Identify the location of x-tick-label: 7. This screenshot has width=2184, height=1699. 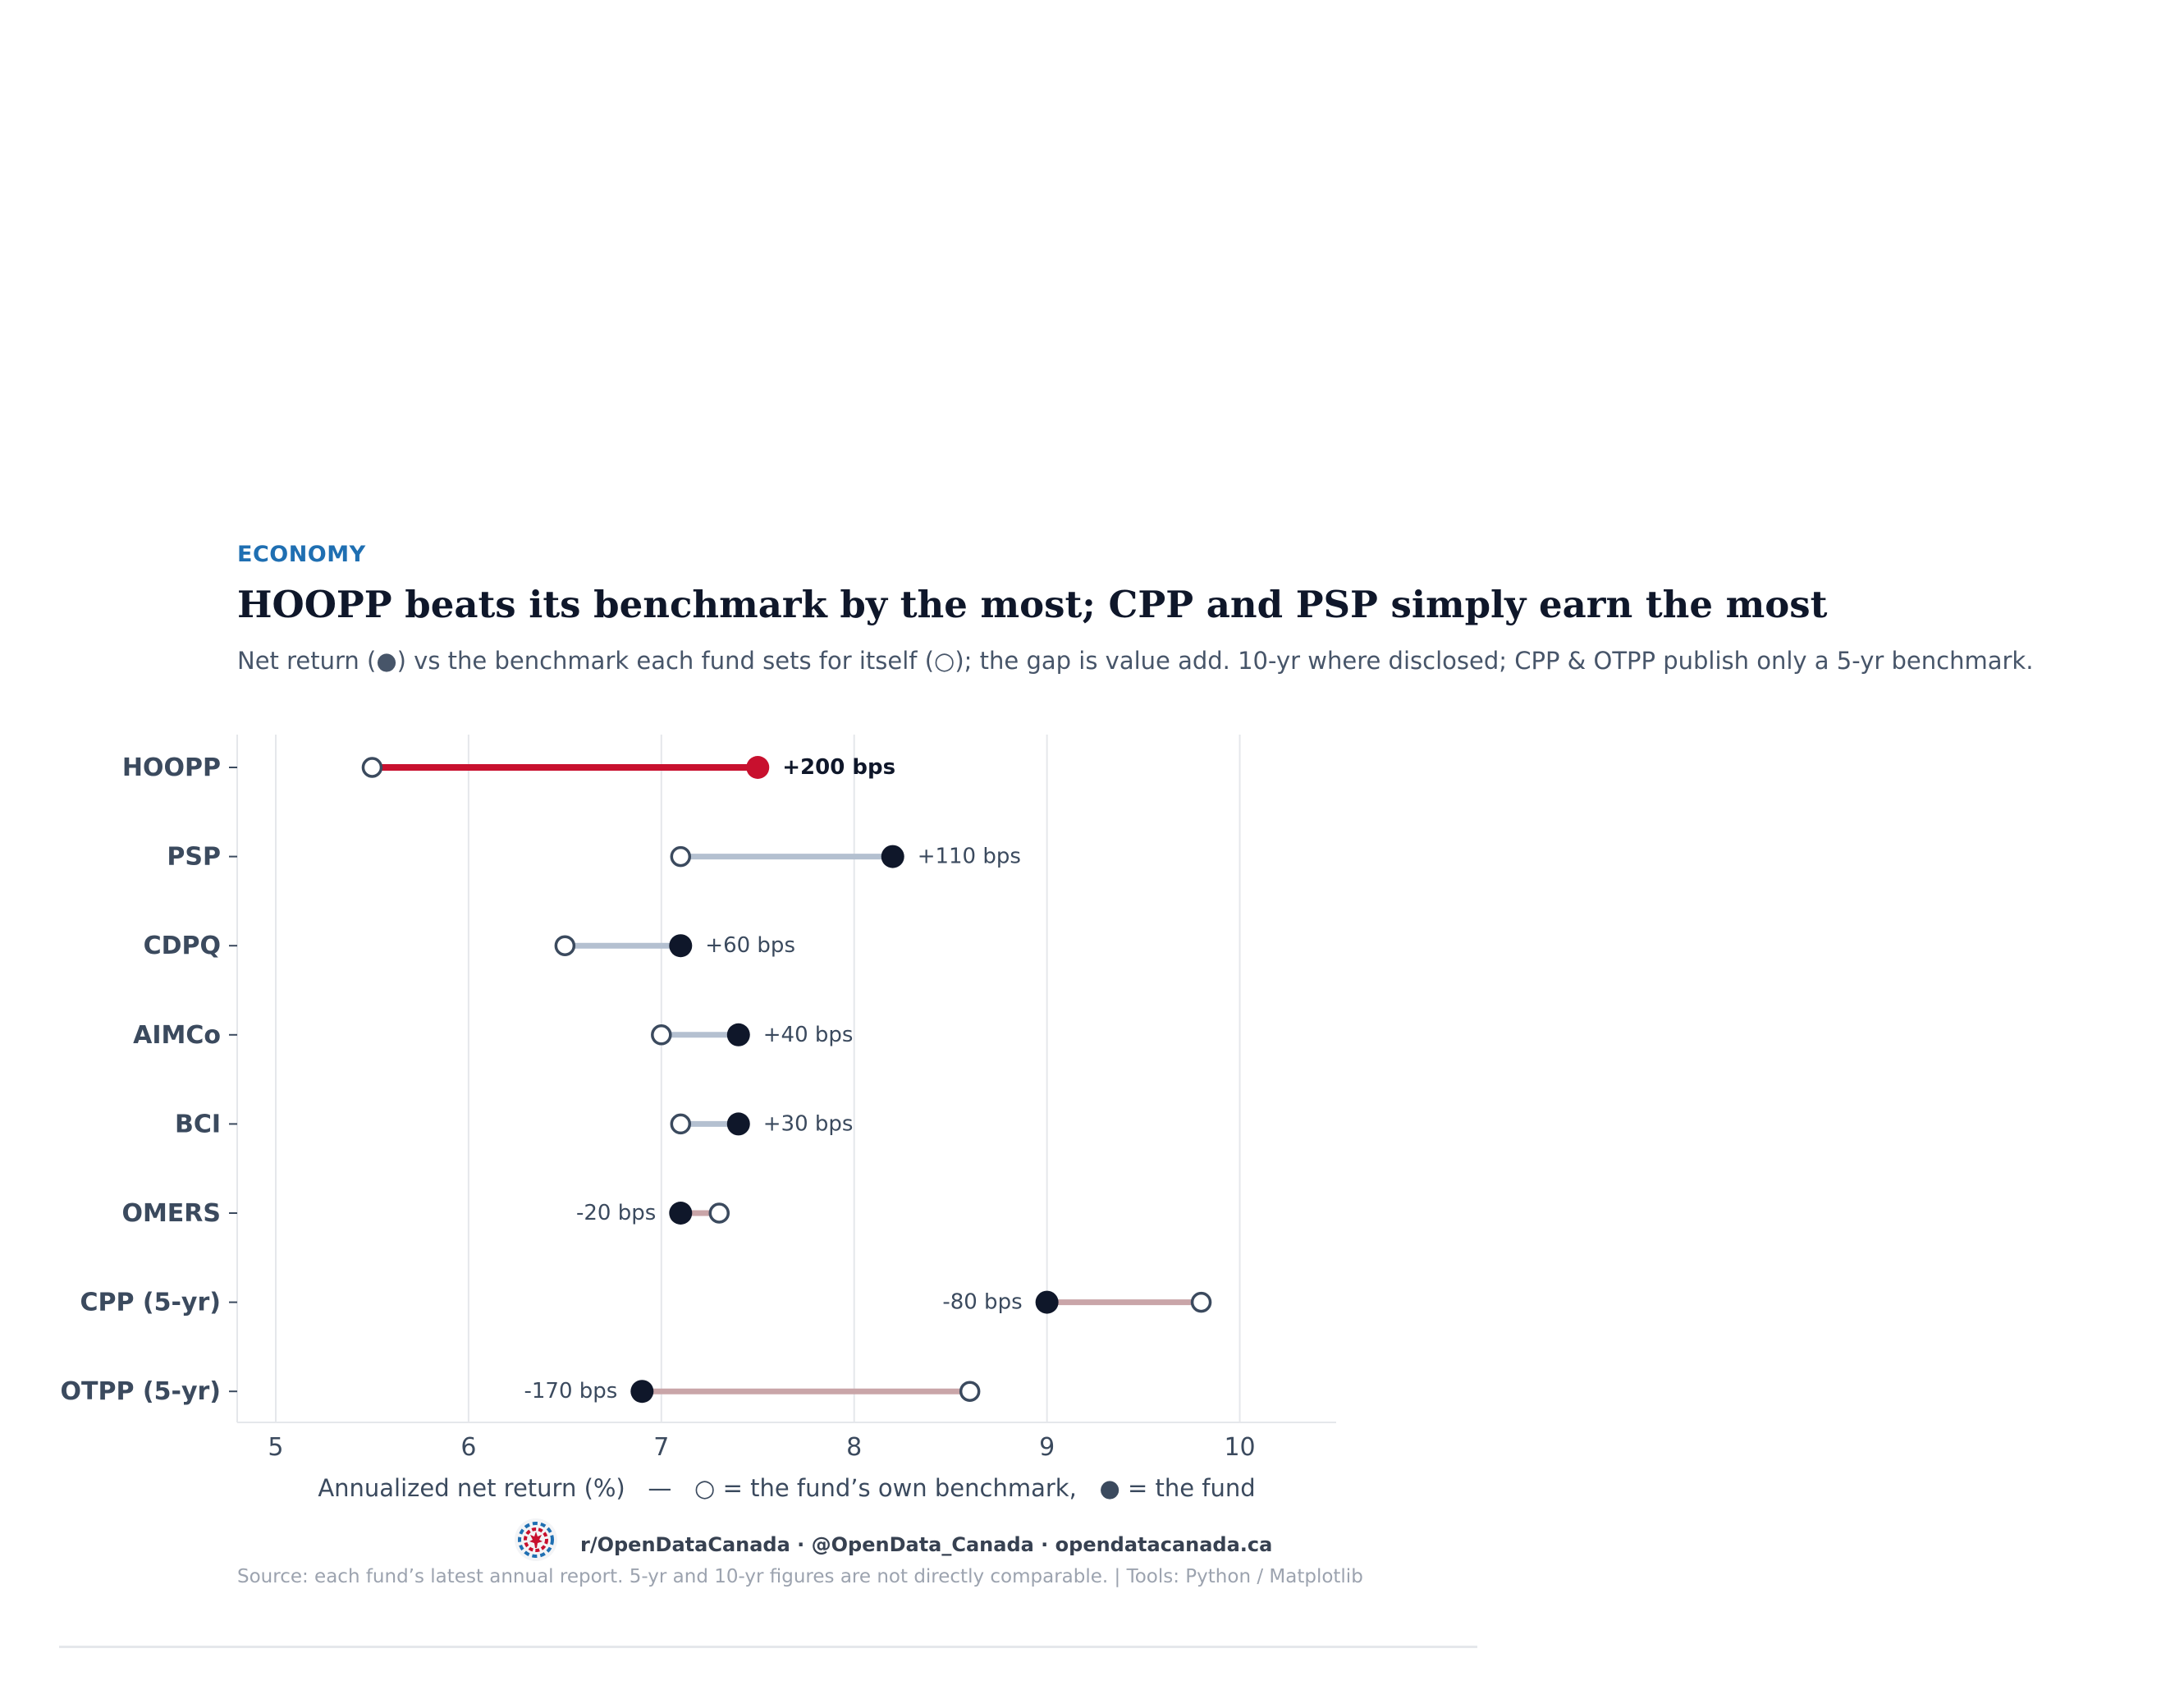
(661, 1448).